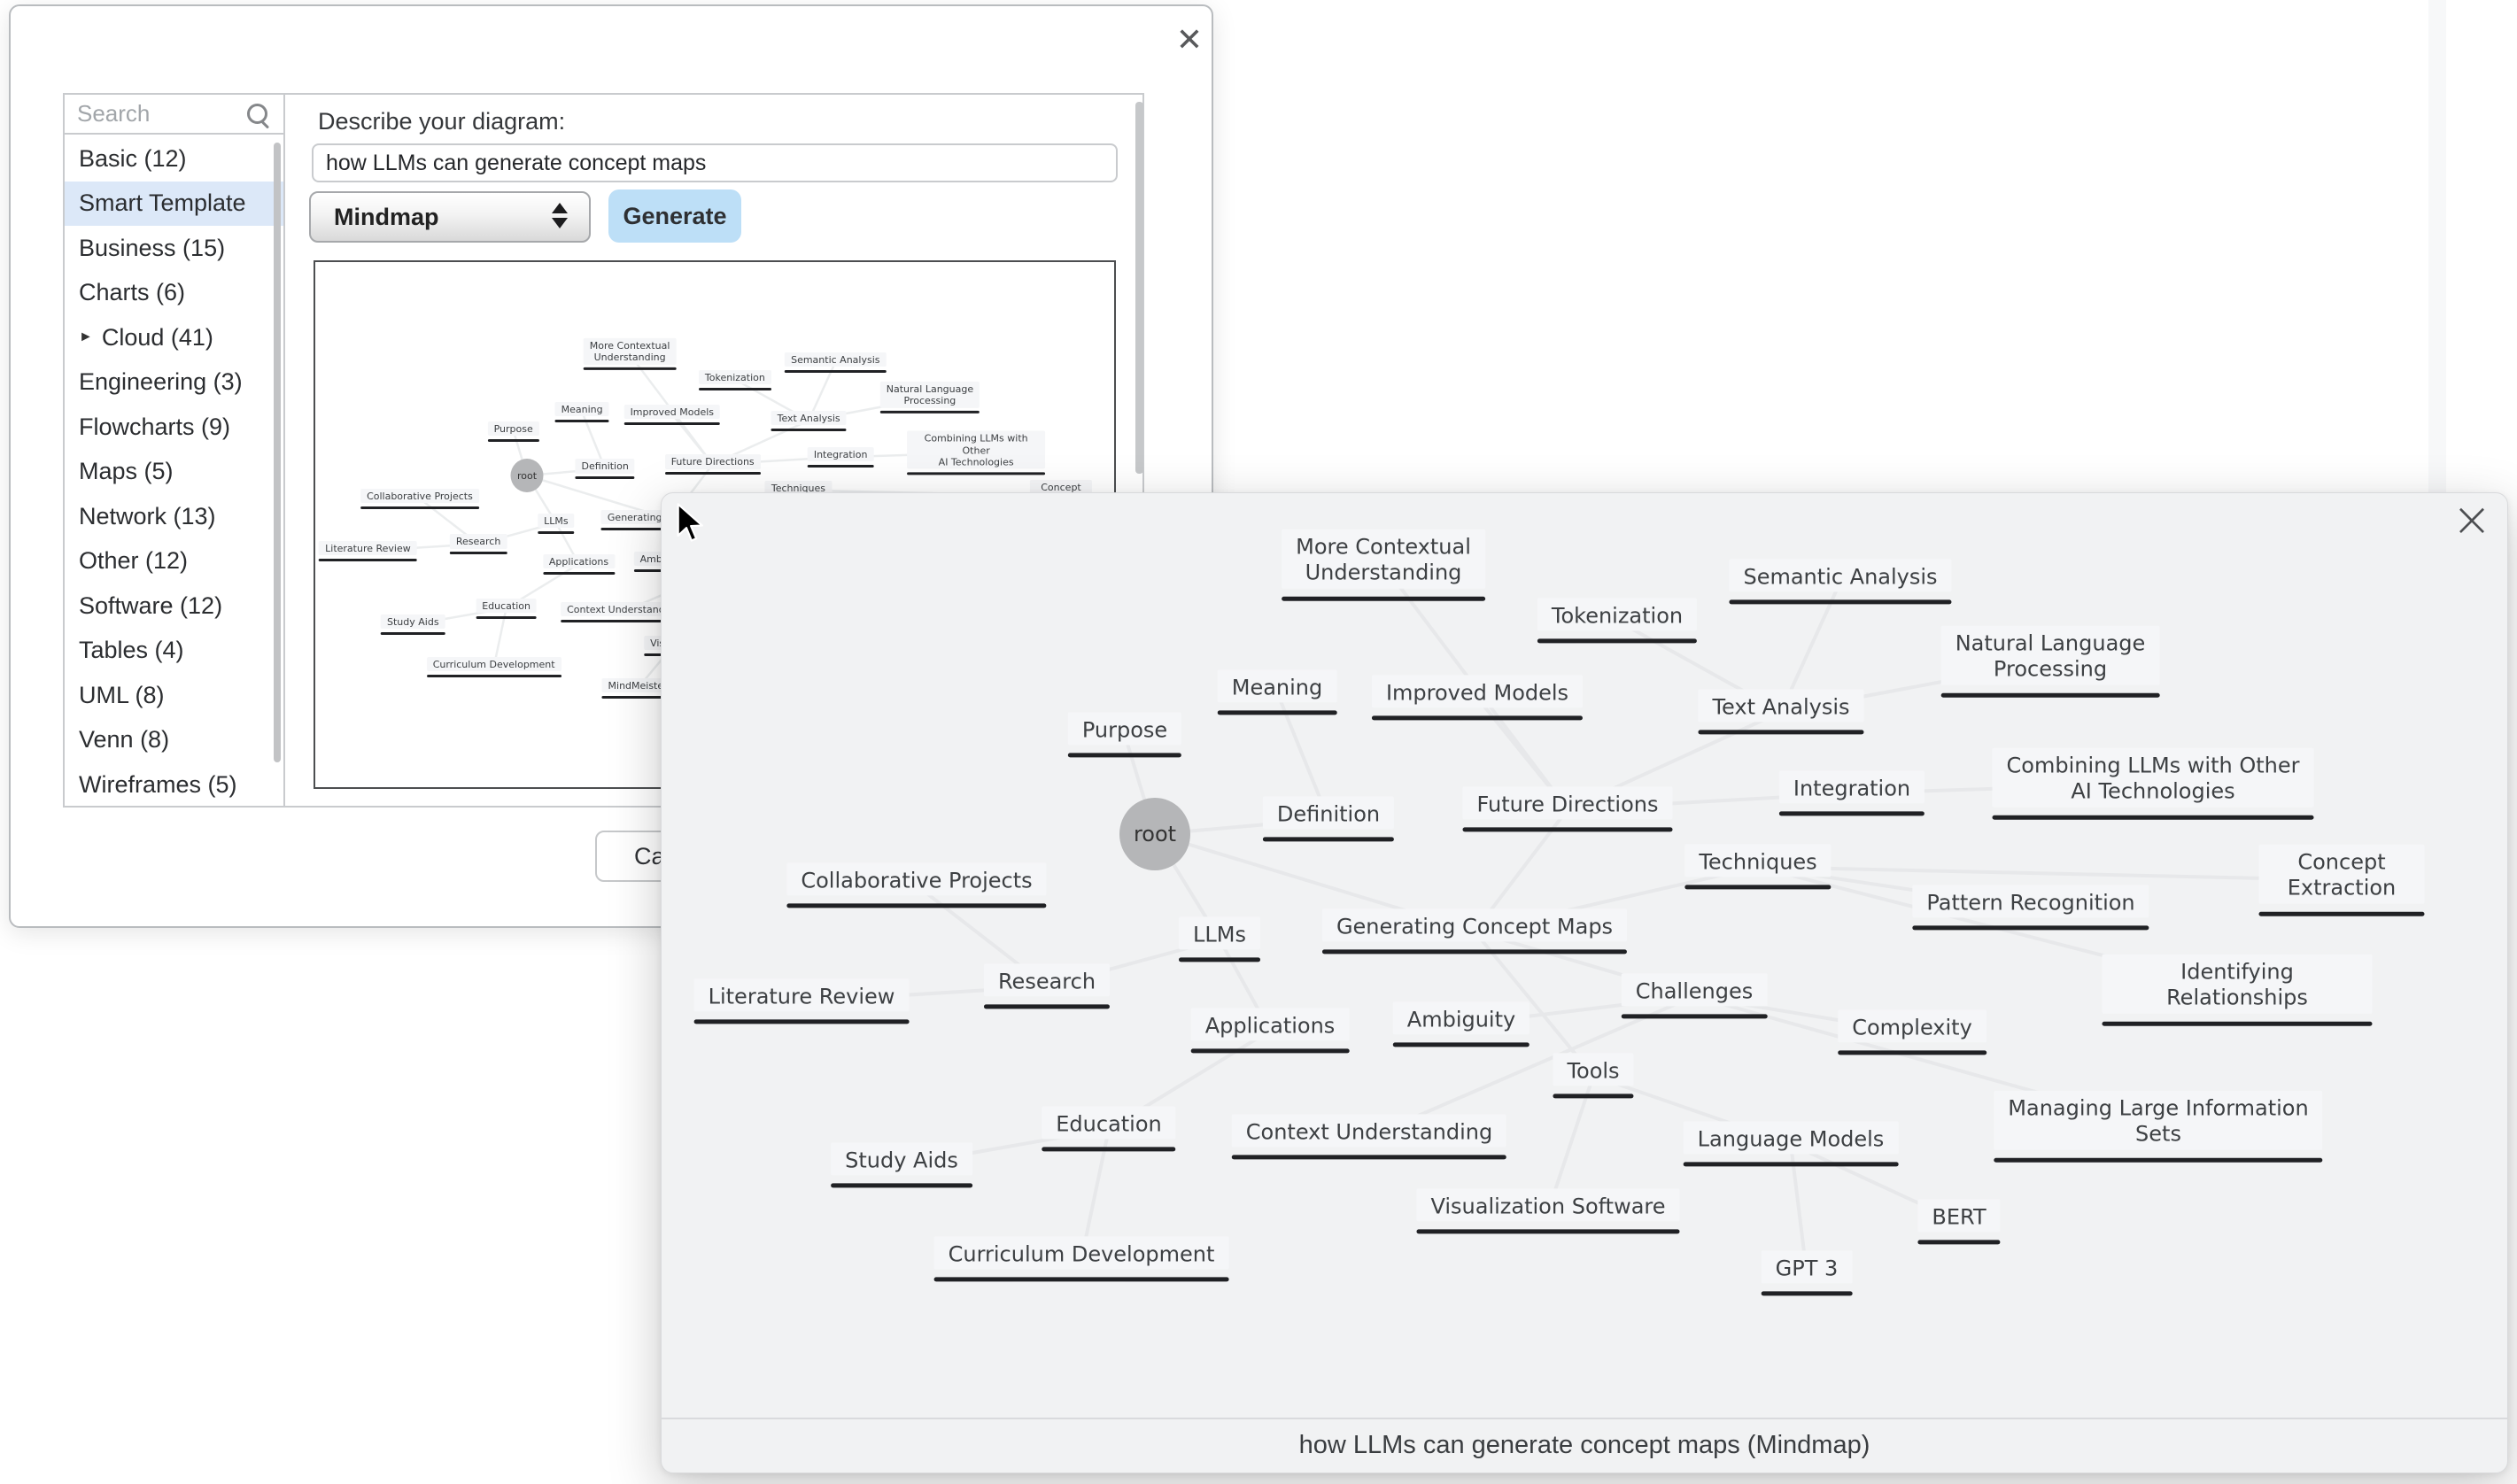 The image size is (2517, 1484). What do you see at coordinates (1912, 1032) in the screenshot?
I see `mindmap-node-comp: Complexity` at bounding box center [1912, 1032].